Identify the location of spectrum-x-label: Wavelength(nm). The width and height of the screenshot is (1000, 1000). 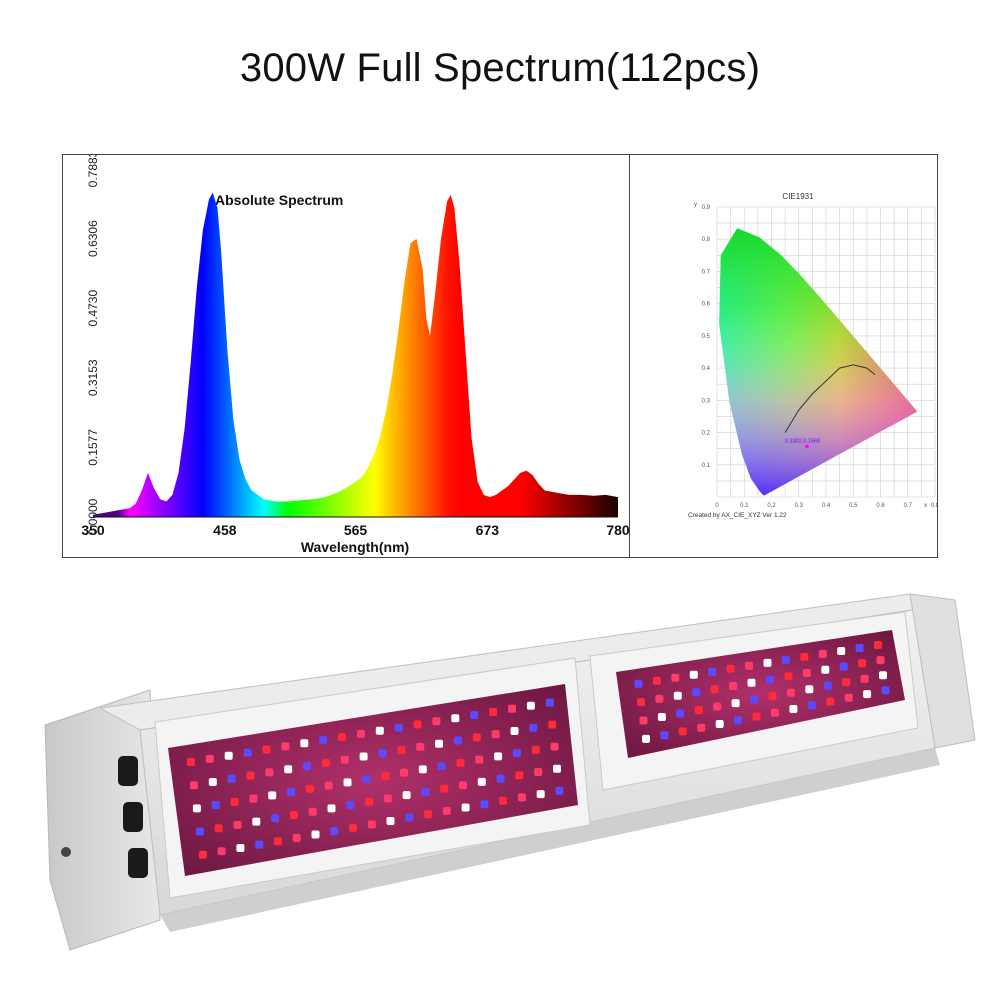
(355, 547).